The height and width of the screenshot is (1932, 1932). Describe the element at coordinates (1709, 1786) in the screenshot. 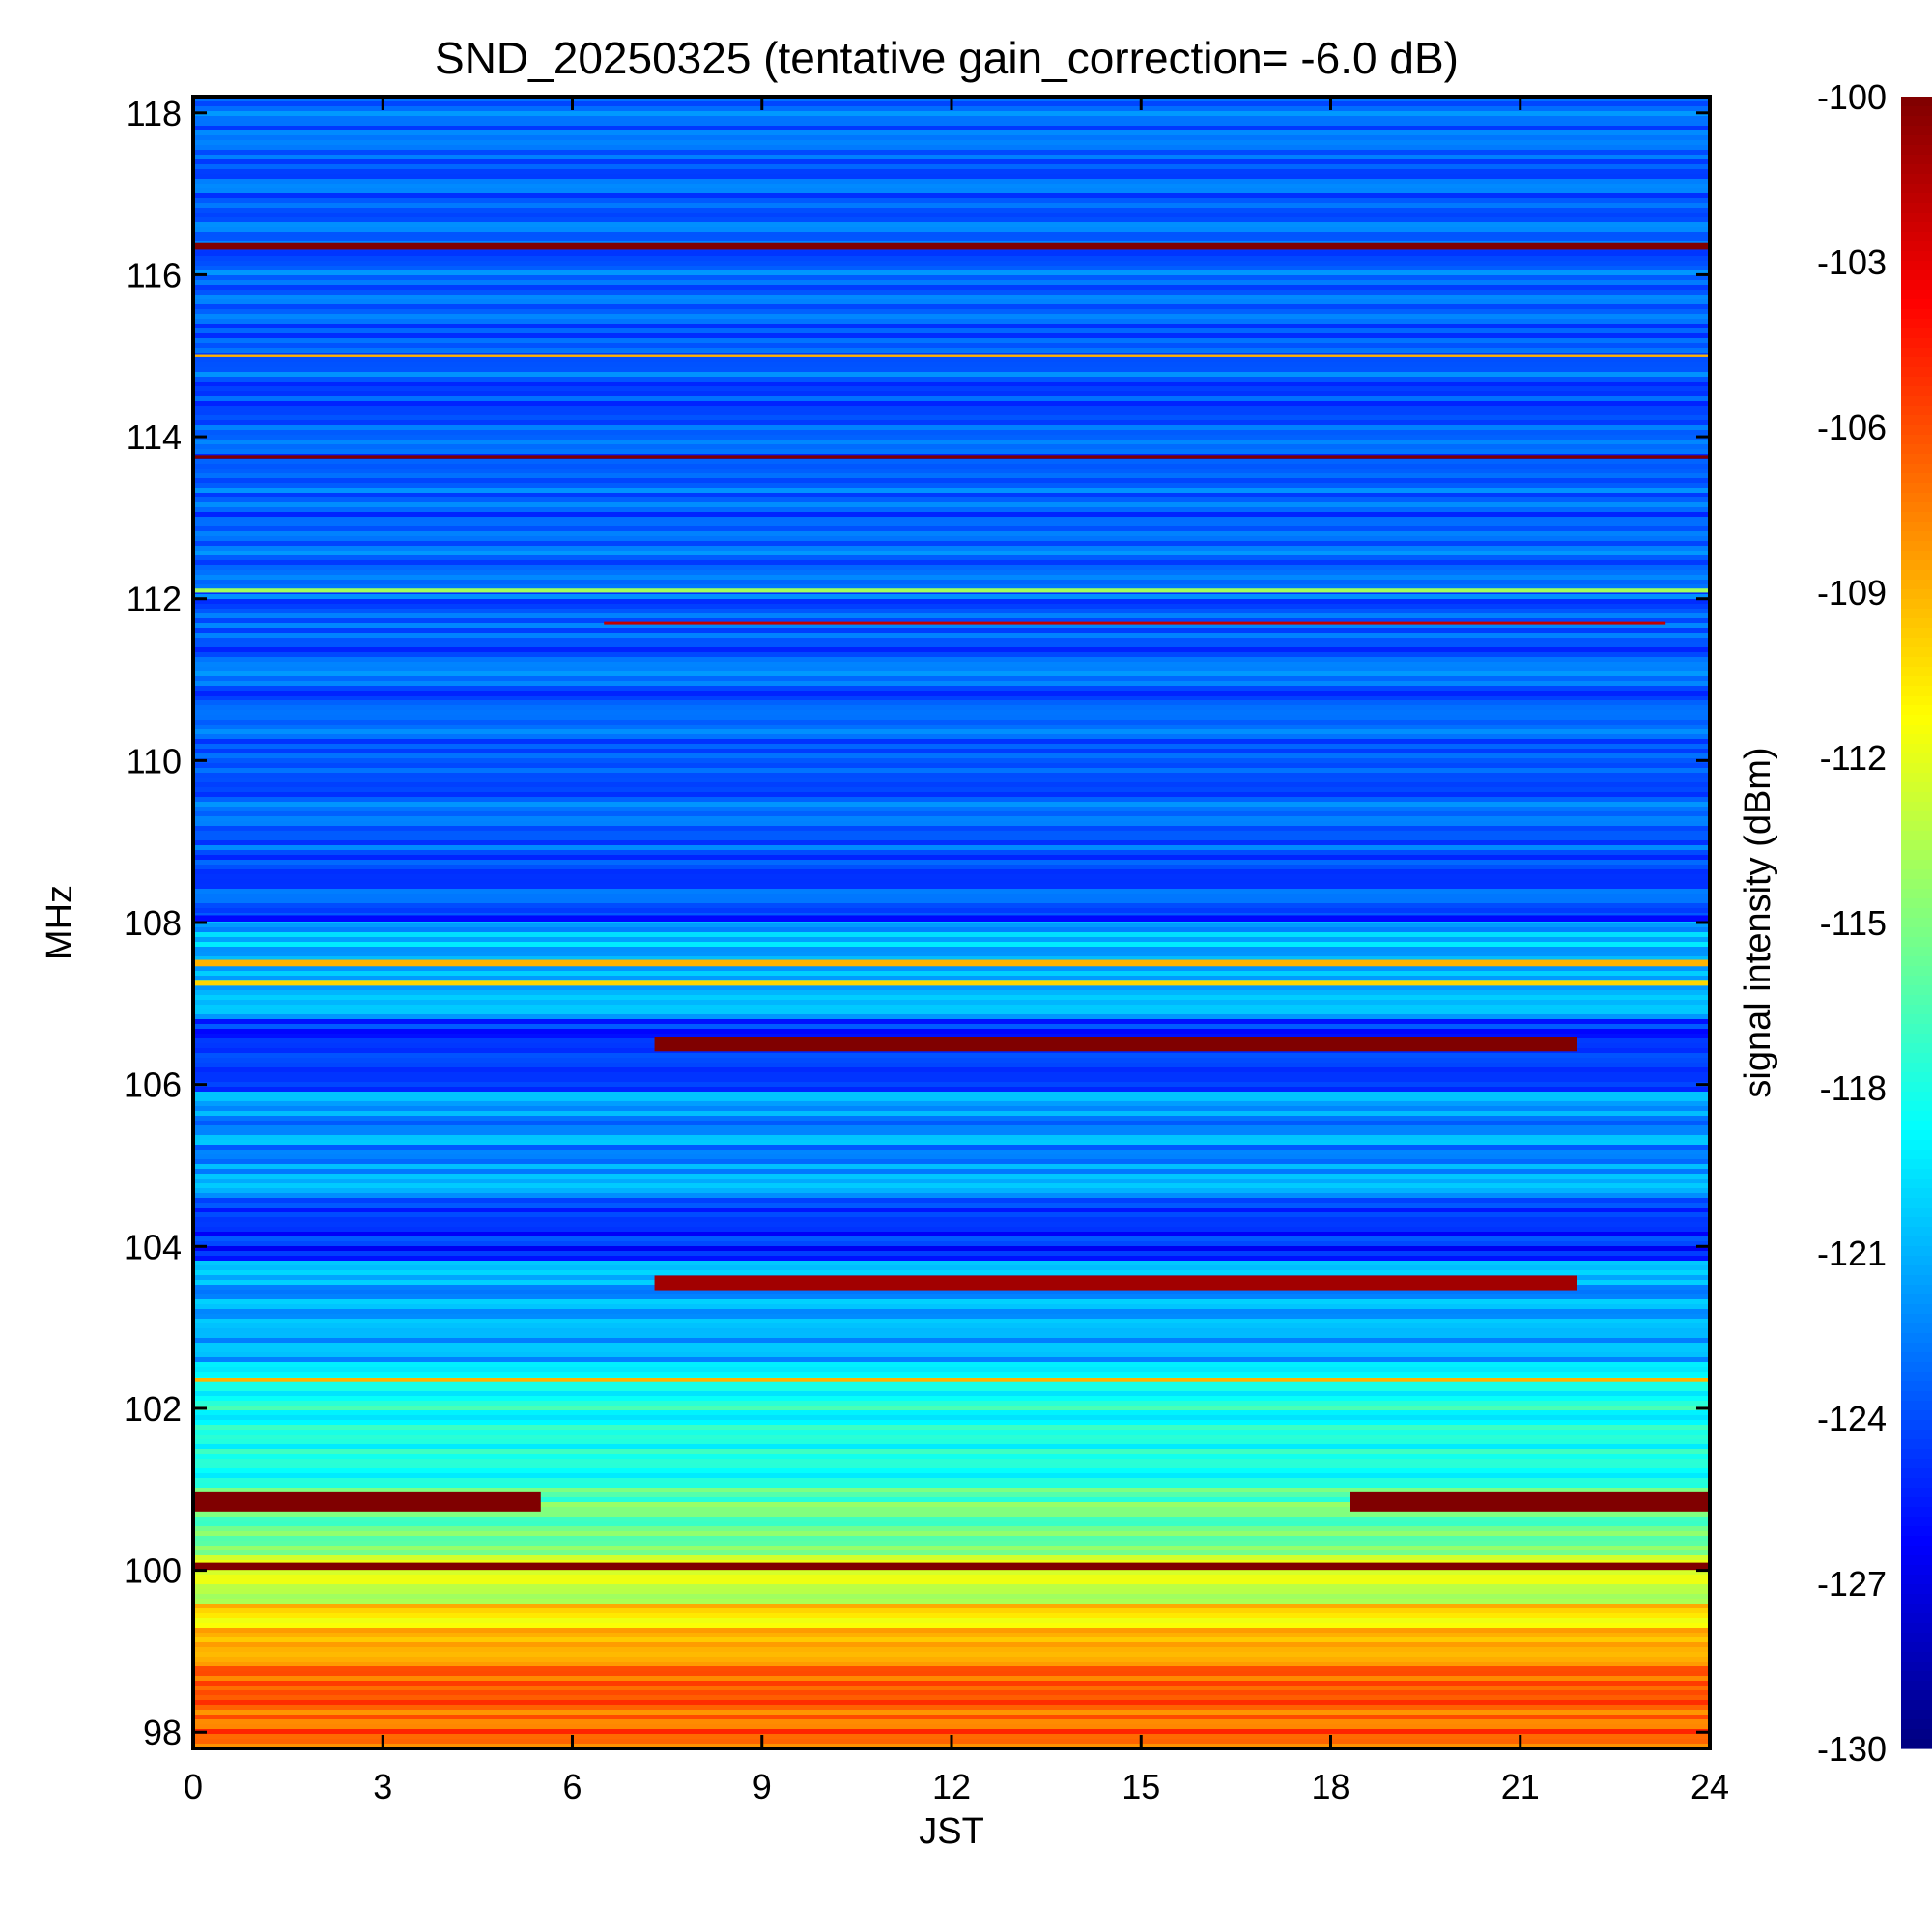

I see `x-tick-label: 24` at that location.